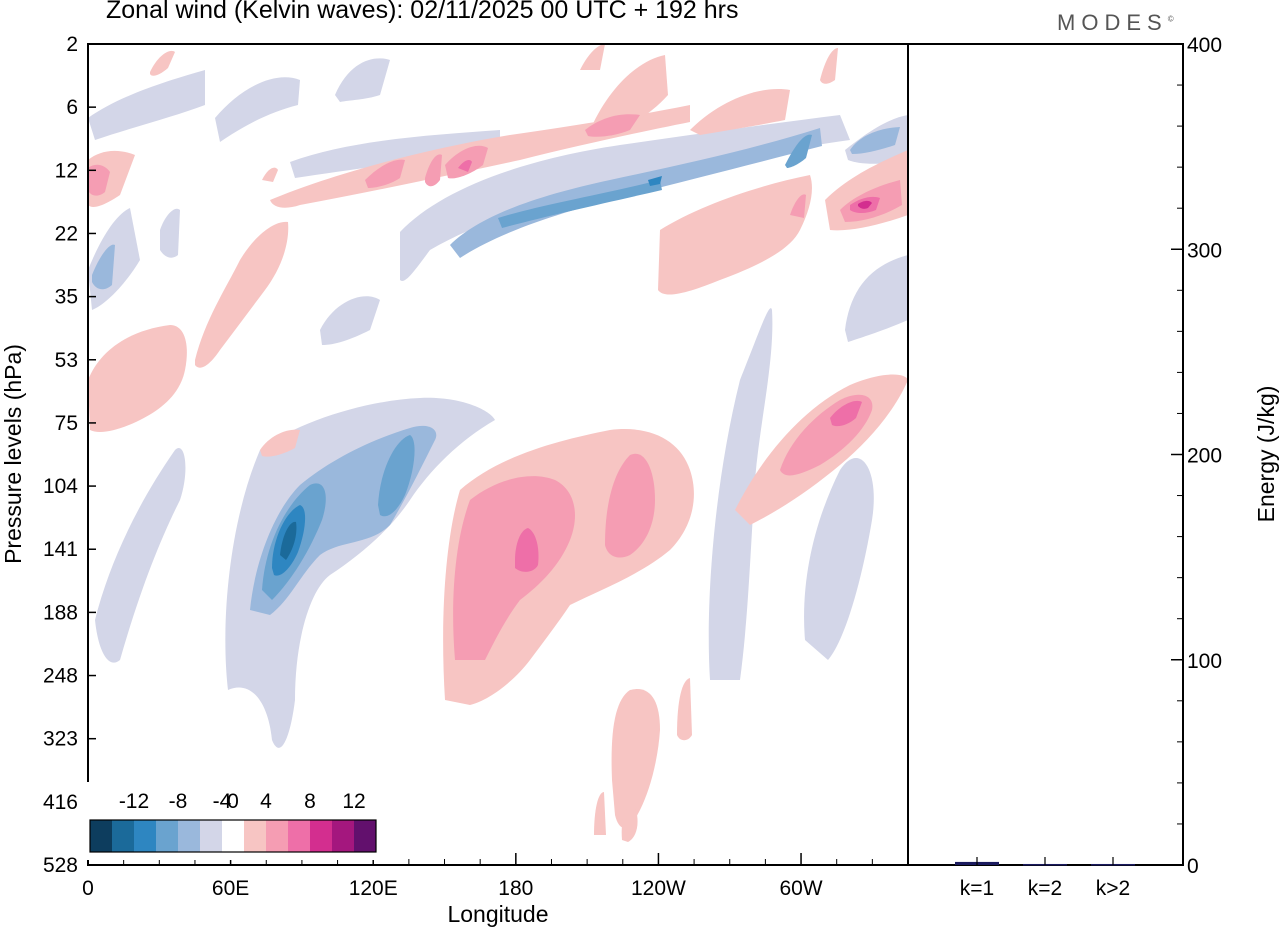 Image resolution: width=1280 pixels, height=930 pixels. What do you see at coordinates (60, 802) in the screenshot?
I see `y-tick-label: 416` at bounding box center [60, 802].